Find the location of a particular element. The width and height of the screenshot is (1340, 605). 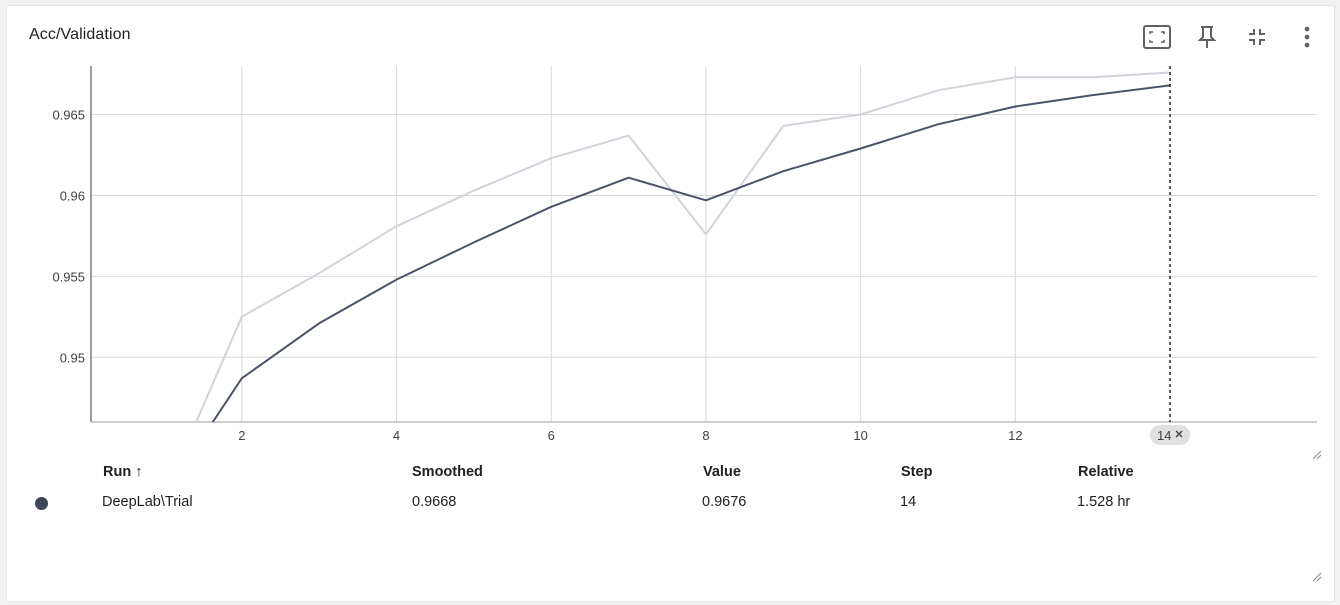

relative-column-header: Relative is located at coordinates (1106, 472).